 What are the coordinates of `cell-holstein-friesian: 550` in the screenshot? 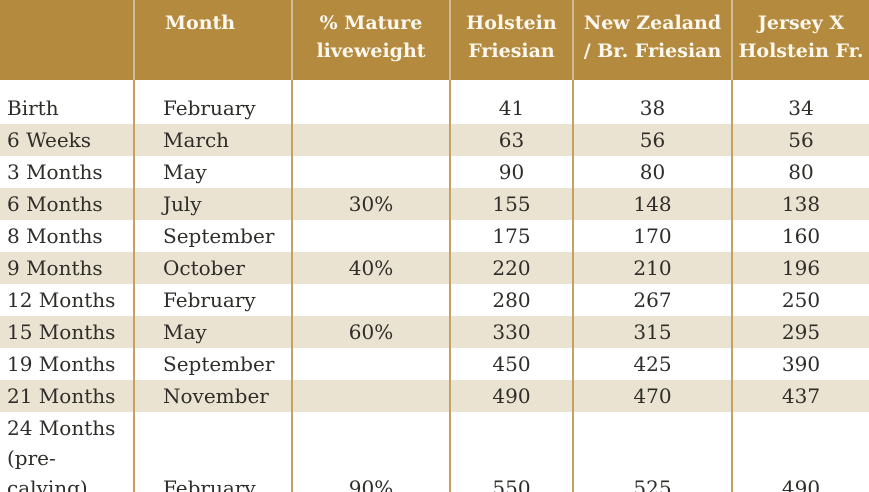 It's located at (511, 452).